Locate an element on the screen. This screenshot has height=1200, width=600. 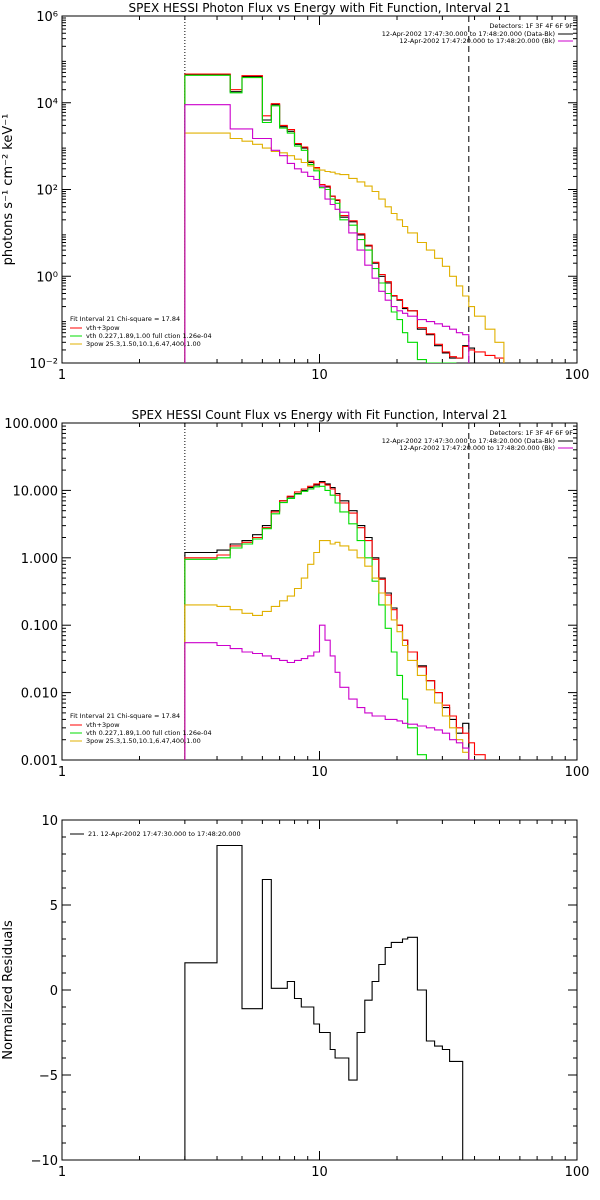
y-tick-label: 10⁴ is located at coordinates (47, 104).